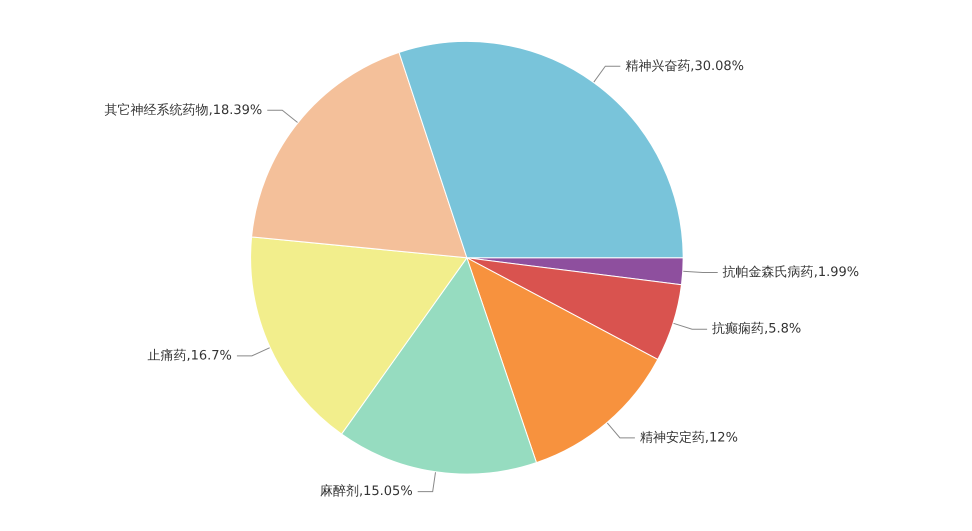  I want to click on data-label: ,5.8%, so click(783, 329).